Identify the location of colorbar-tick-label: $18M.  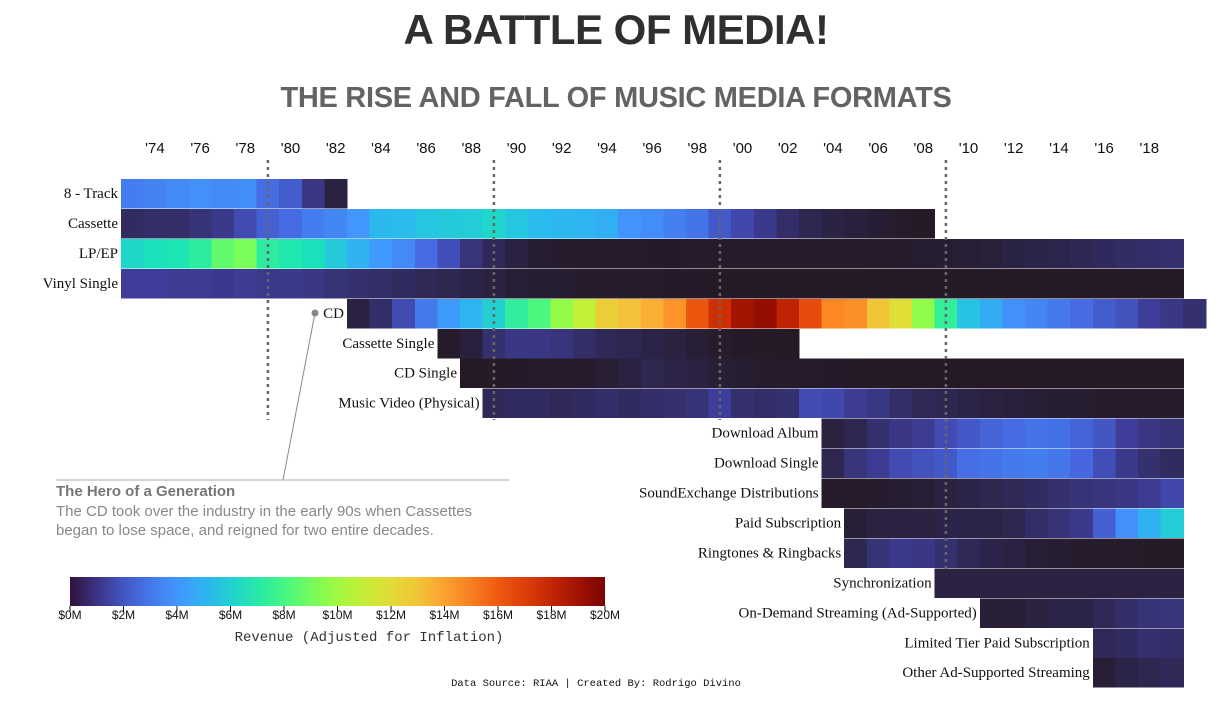
(551, 615).